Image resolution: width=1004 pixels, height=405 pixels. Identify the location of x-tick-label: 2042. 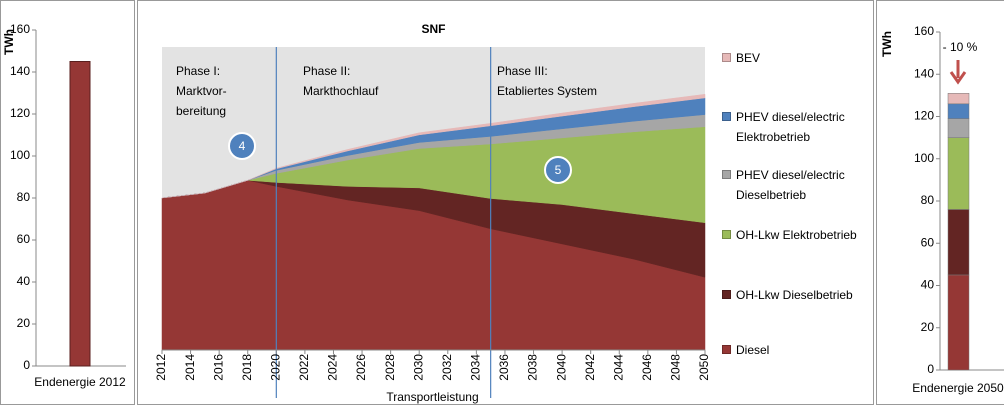
(590, 367).